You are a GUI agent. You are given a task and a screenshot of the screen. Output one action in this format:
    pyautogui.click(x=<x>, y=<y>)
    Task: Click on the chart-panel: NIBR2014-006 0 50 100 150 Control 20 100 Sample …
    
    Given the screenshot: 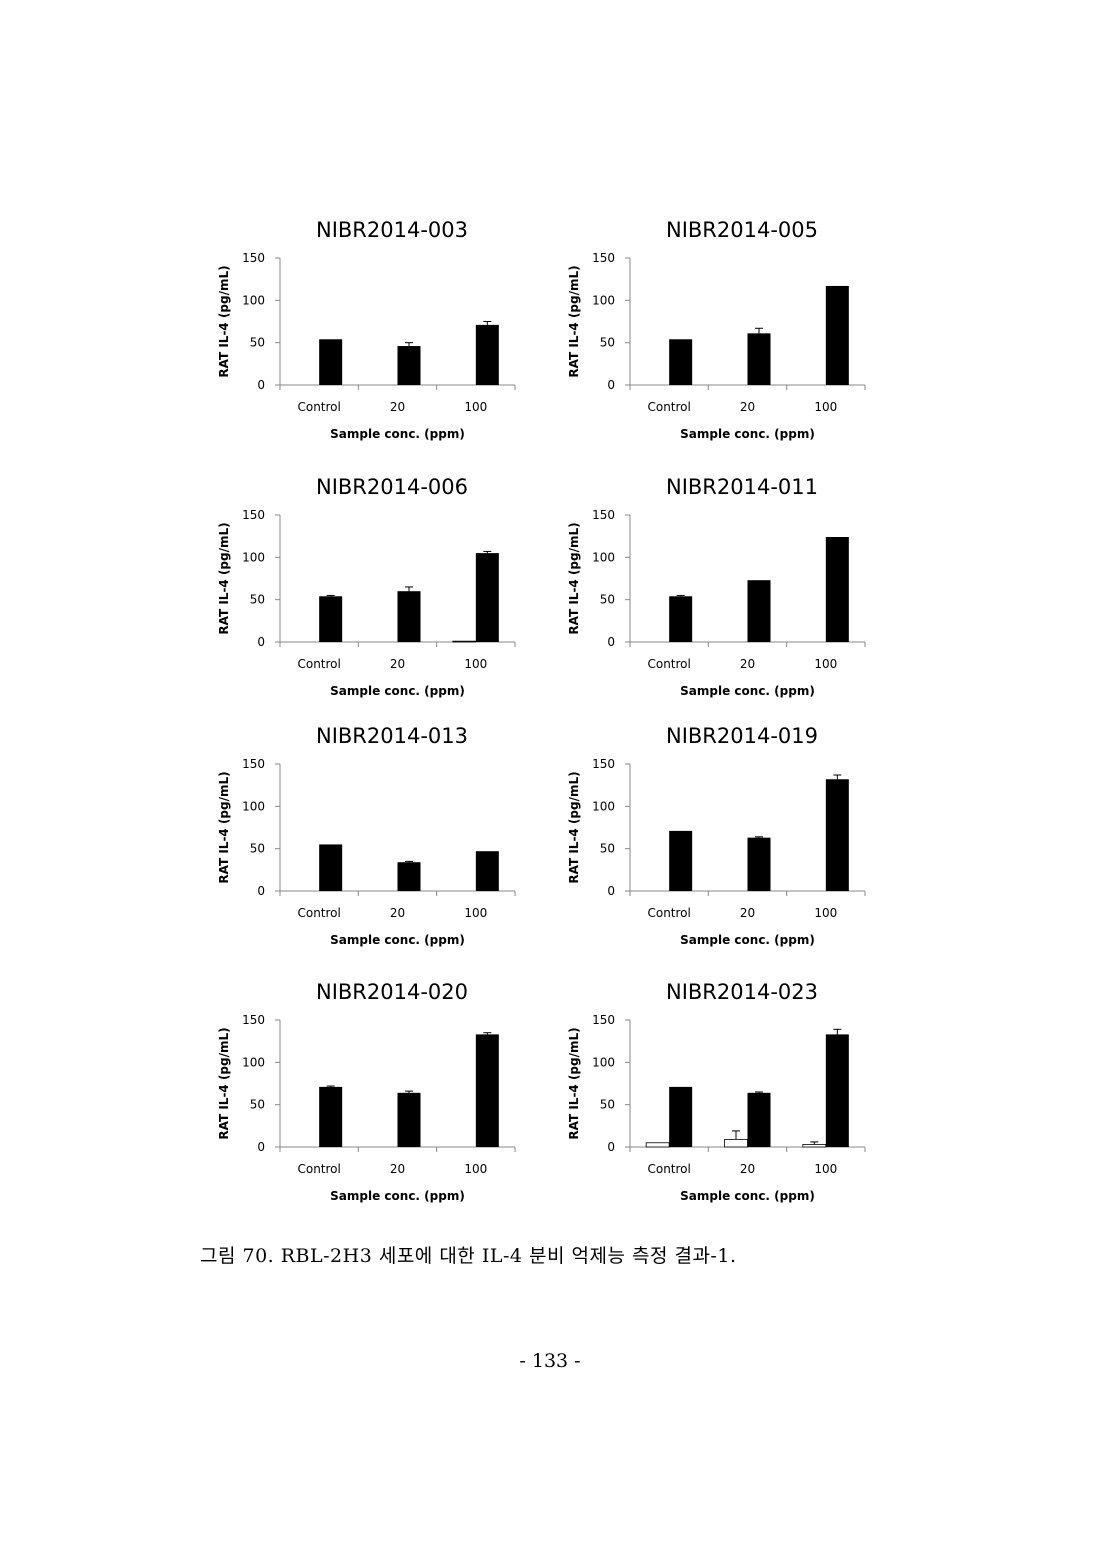 What is the action you would take?
    pyautogui.click(x=375, y=594)
    